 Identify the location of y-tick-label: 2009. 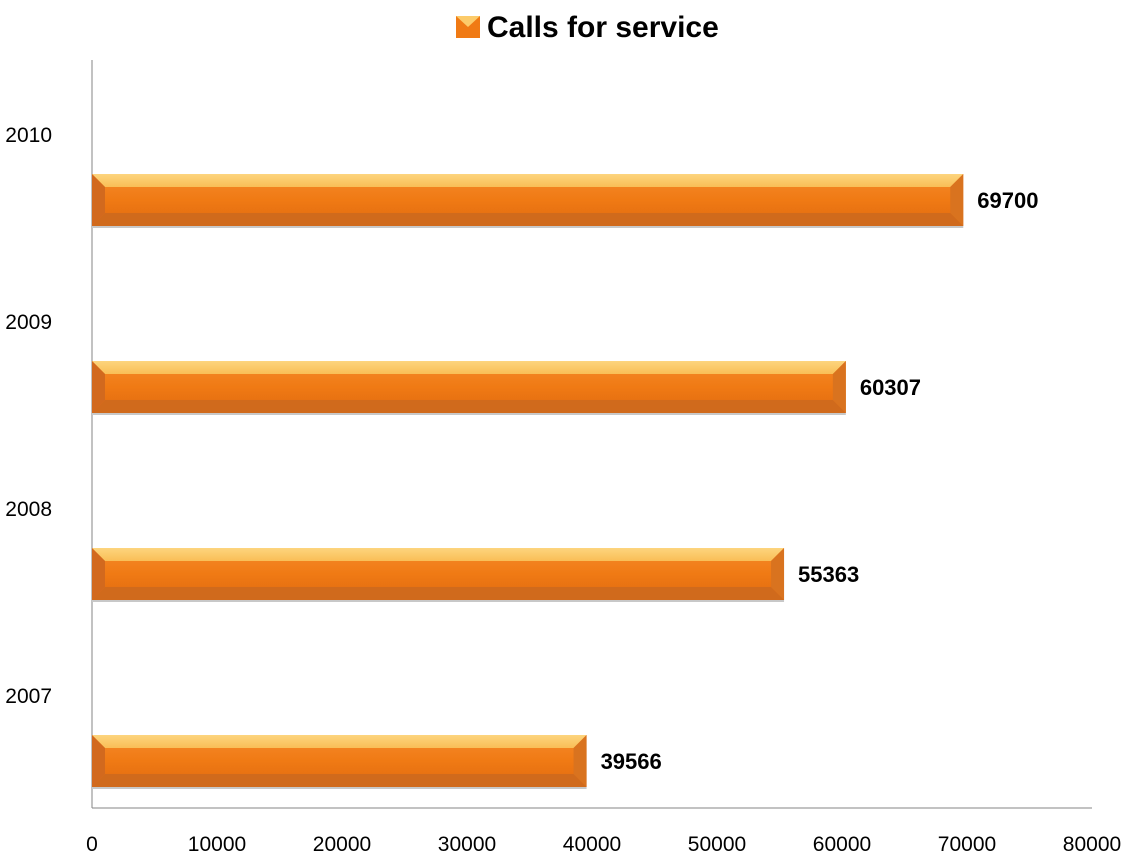
(28, 322).